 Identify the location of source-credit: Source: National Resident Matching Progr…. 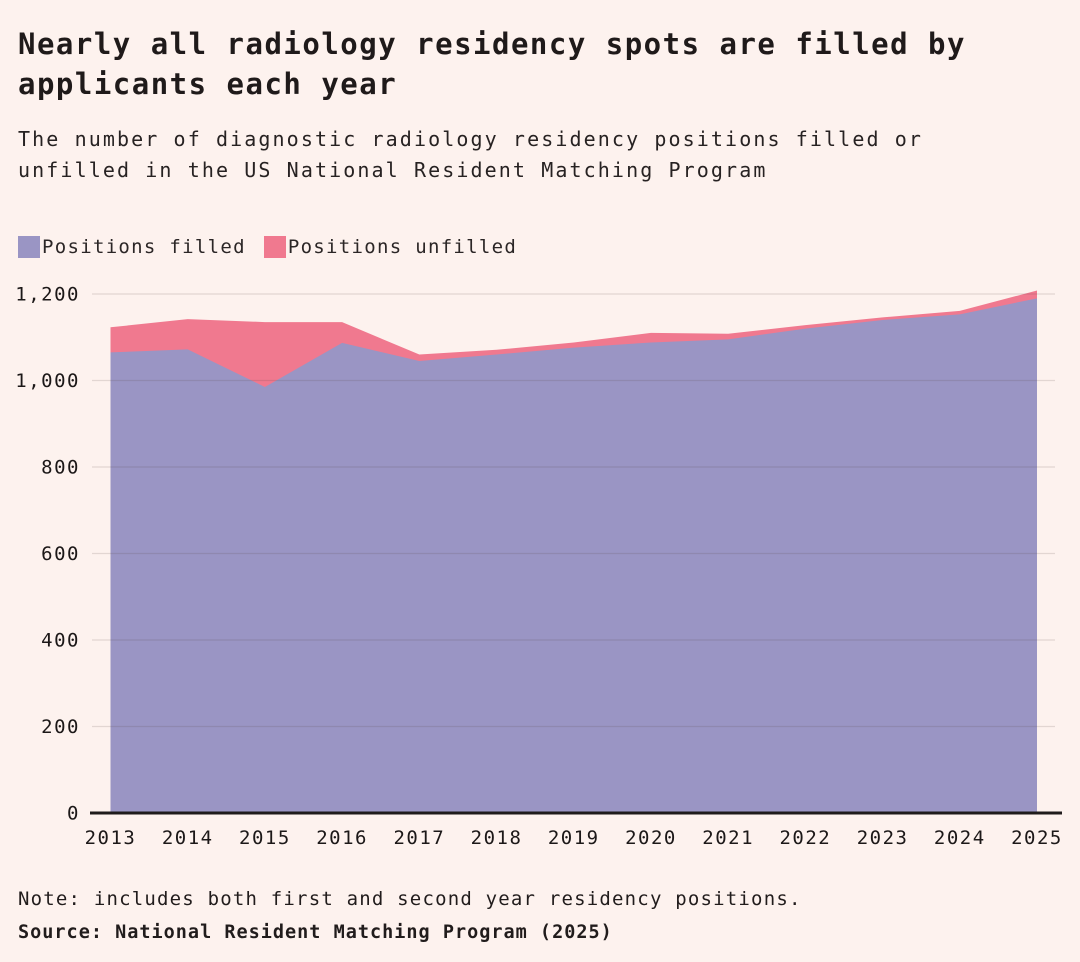
(315, 932).